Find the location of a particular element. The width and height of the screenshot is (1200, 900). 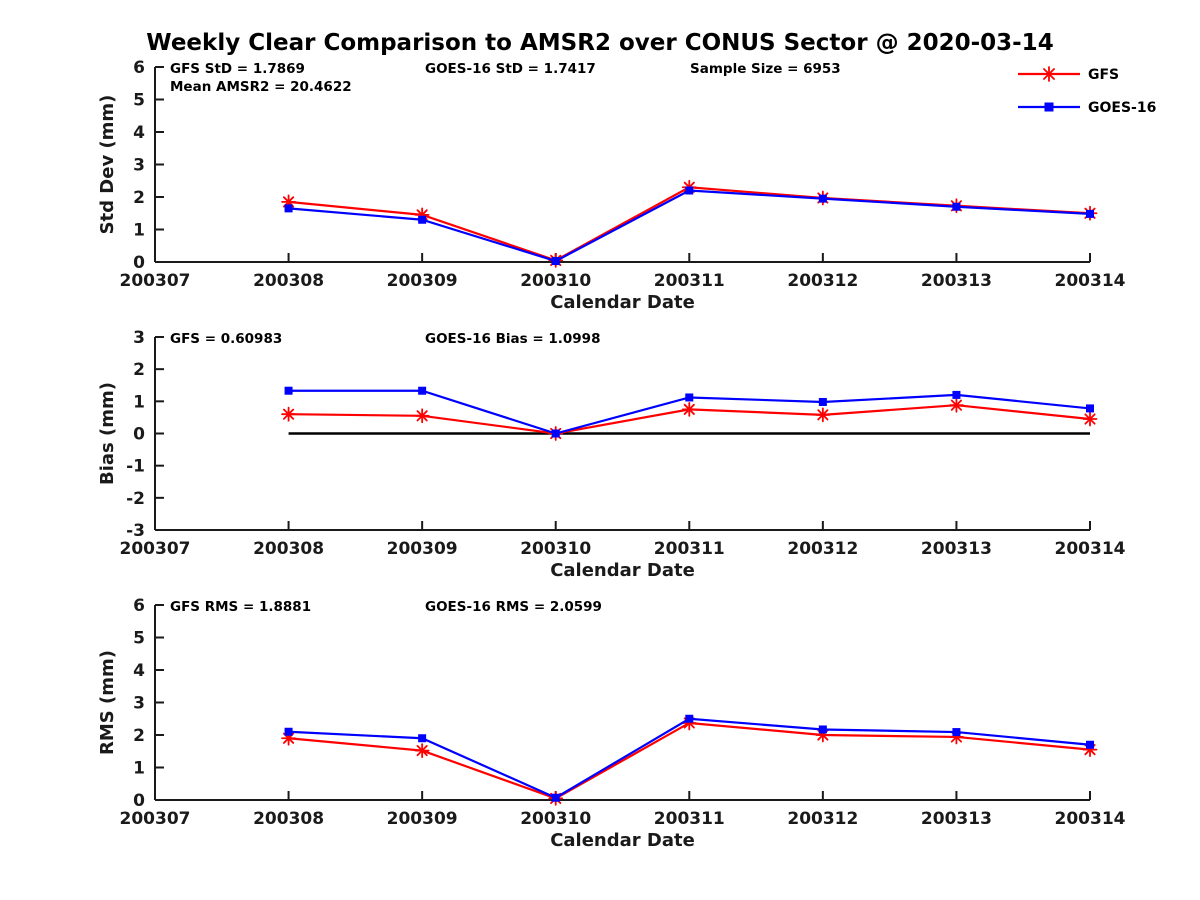

annotation: Sample Size = 6953 is located at coordinates (765, 69).